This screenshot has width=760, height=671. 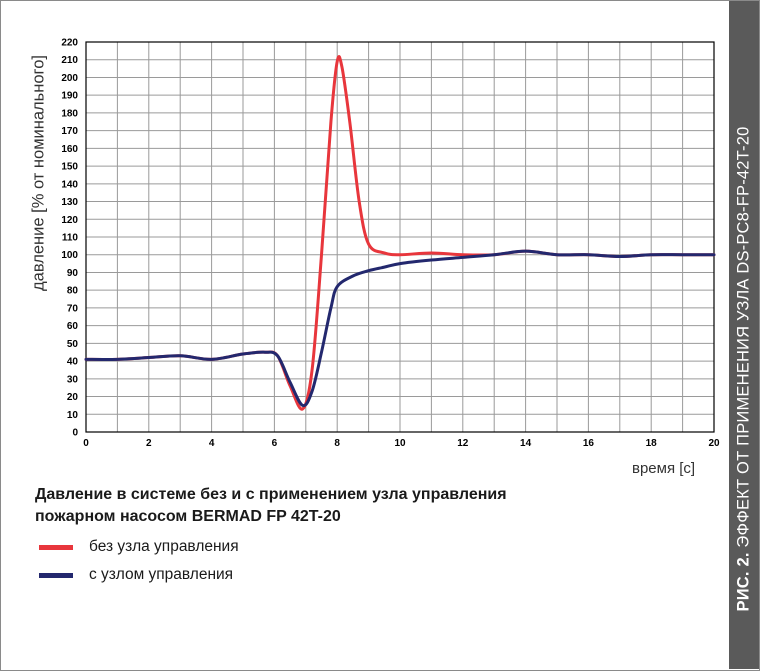 I want to click on y-tick-label: 190, so click(x=69, y=96).